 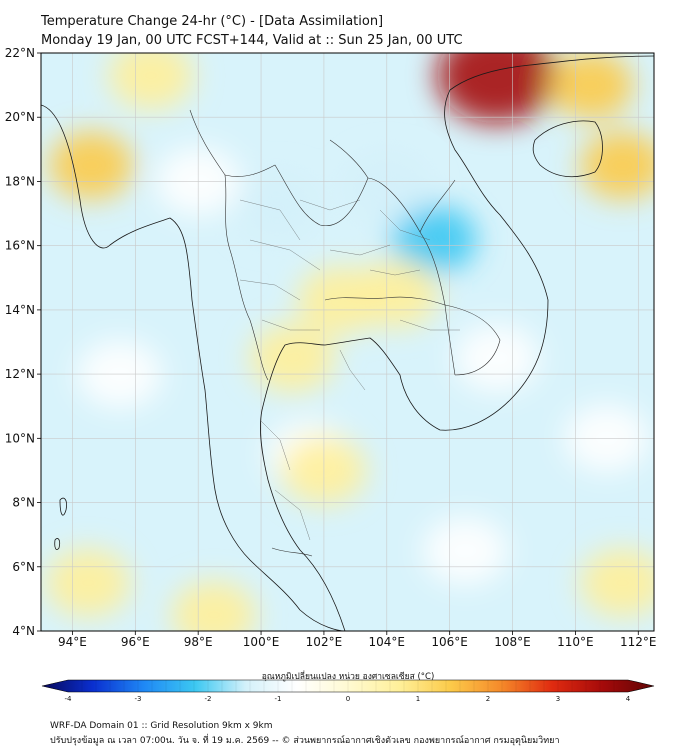 What do you see at coordinates (20, 310) in the screenshot?
I see `lat-tick-label: 14°N` at bounding box center [20, 310].